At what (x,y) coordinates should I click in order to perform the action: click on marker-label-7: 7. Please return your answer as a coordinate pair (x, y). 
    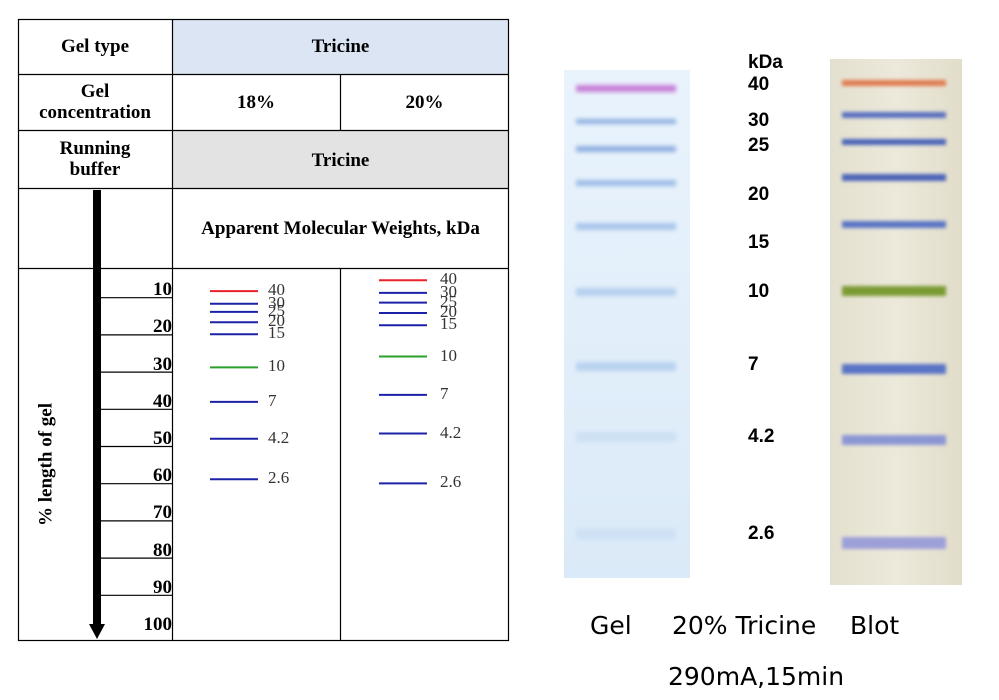
    Looking at the image, I should click on (753, 364).